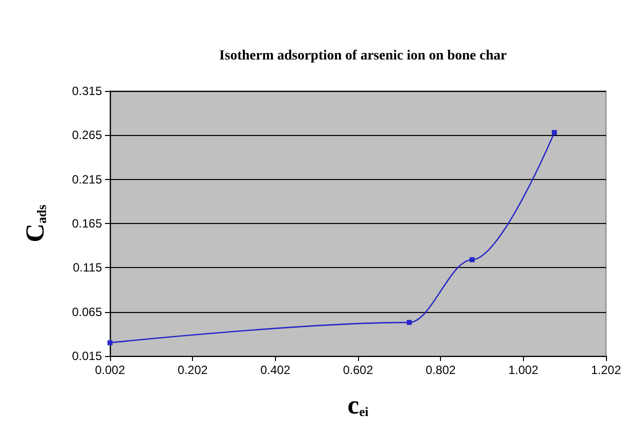 Image resolution: width=625 pixels, height=431 pixels. What do you see at coordinates (110, 370) in the screenshot?
I see `x-tick-label: 0.002` at bounding box center [110, 370].